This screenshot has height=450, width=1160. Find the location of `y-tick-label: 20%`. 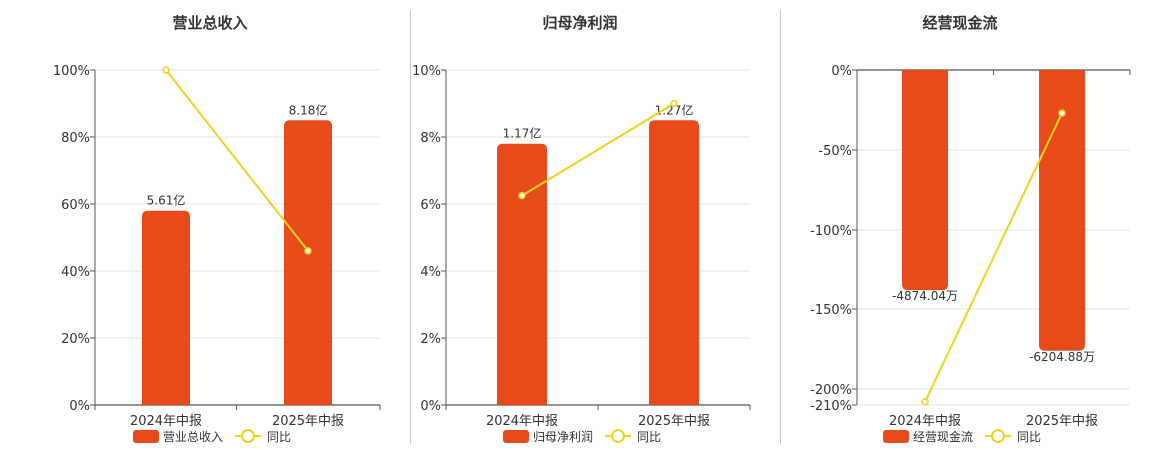

y-tick-label: 20% is located at coordinates (75, 339).